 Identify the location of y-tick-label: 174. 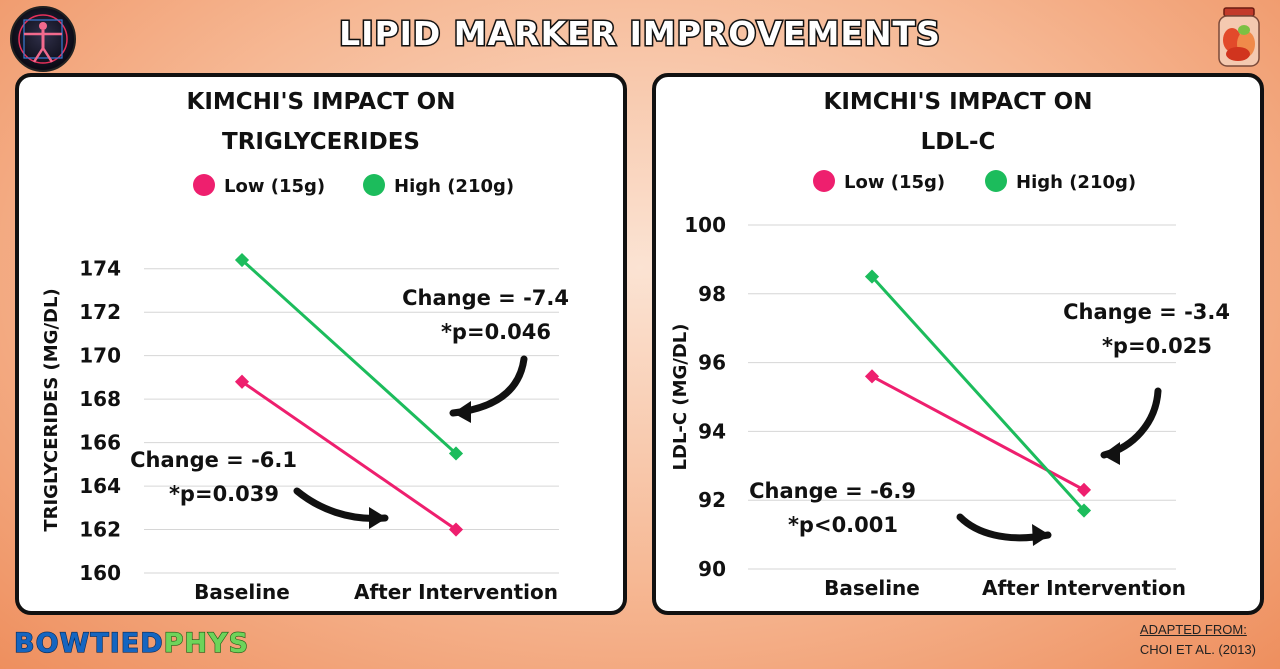
(100, 269).